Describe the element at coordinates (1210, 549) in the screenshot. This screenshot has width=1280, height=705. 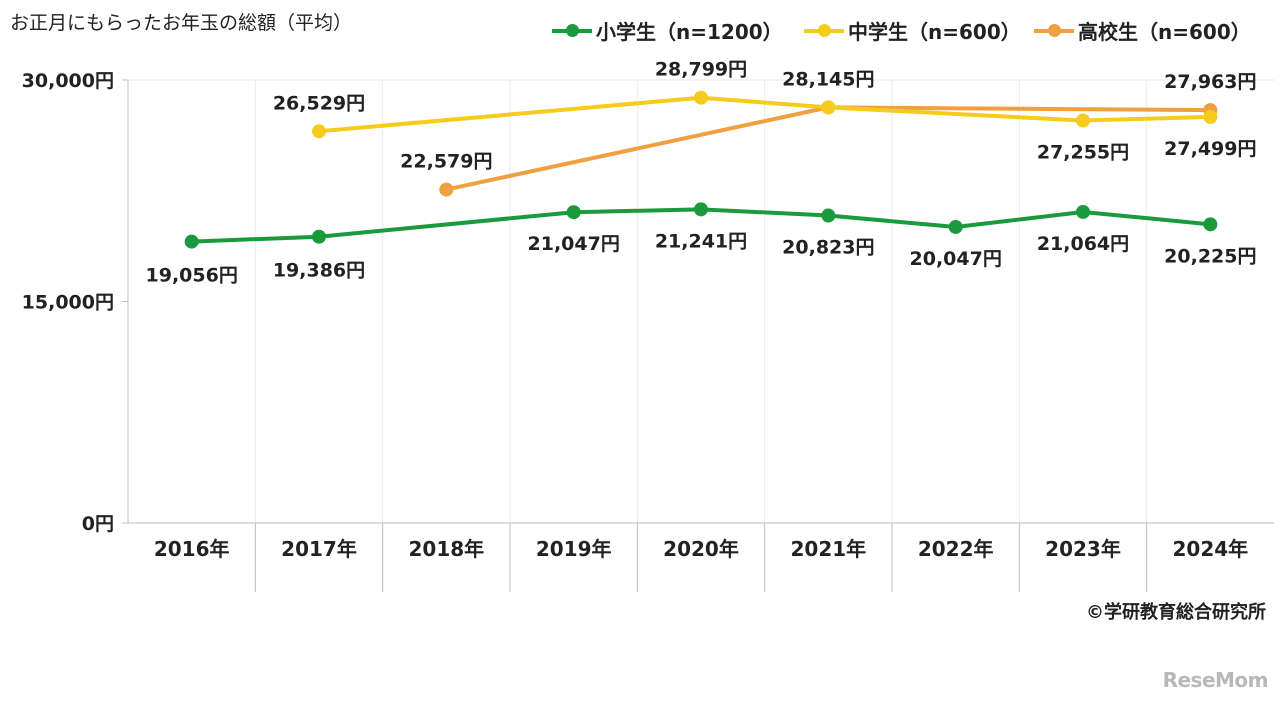
I see `x-tick-label: 2024年` at that location.